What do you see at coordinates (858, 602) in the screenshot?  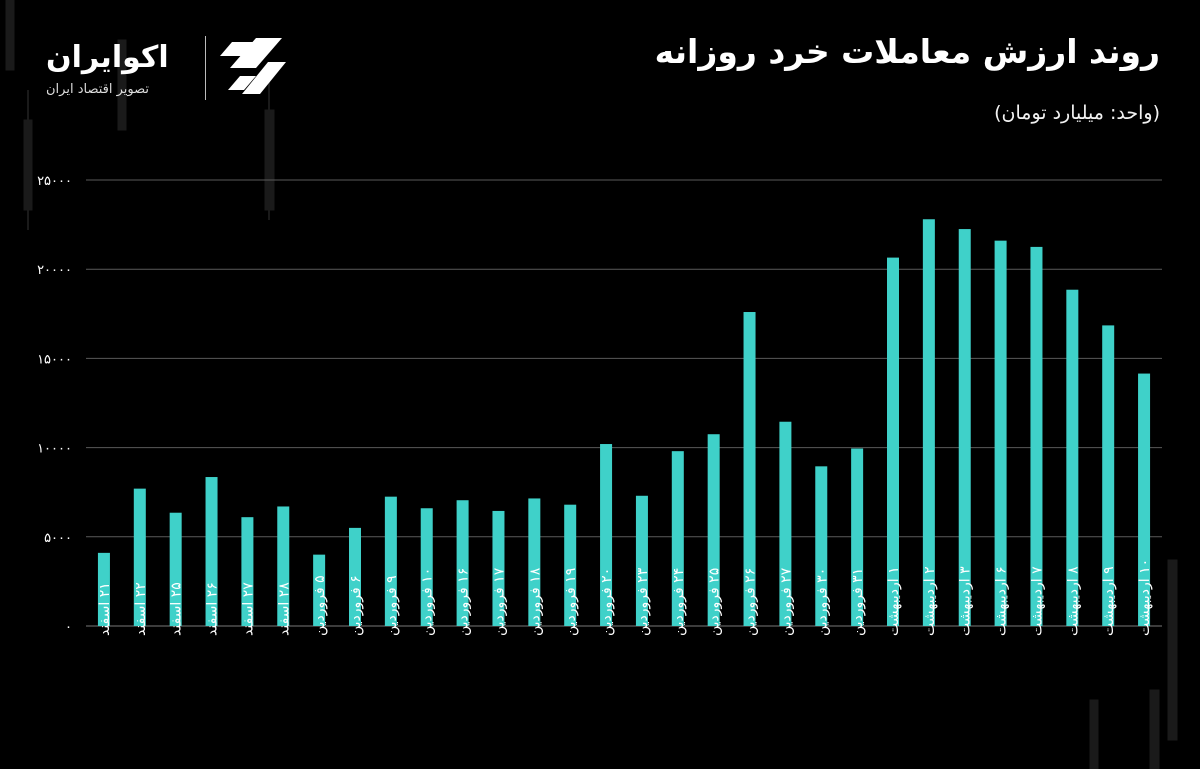 I see `x-tick-label: ۳۱ فروردین` at bounding box center [858, 602].